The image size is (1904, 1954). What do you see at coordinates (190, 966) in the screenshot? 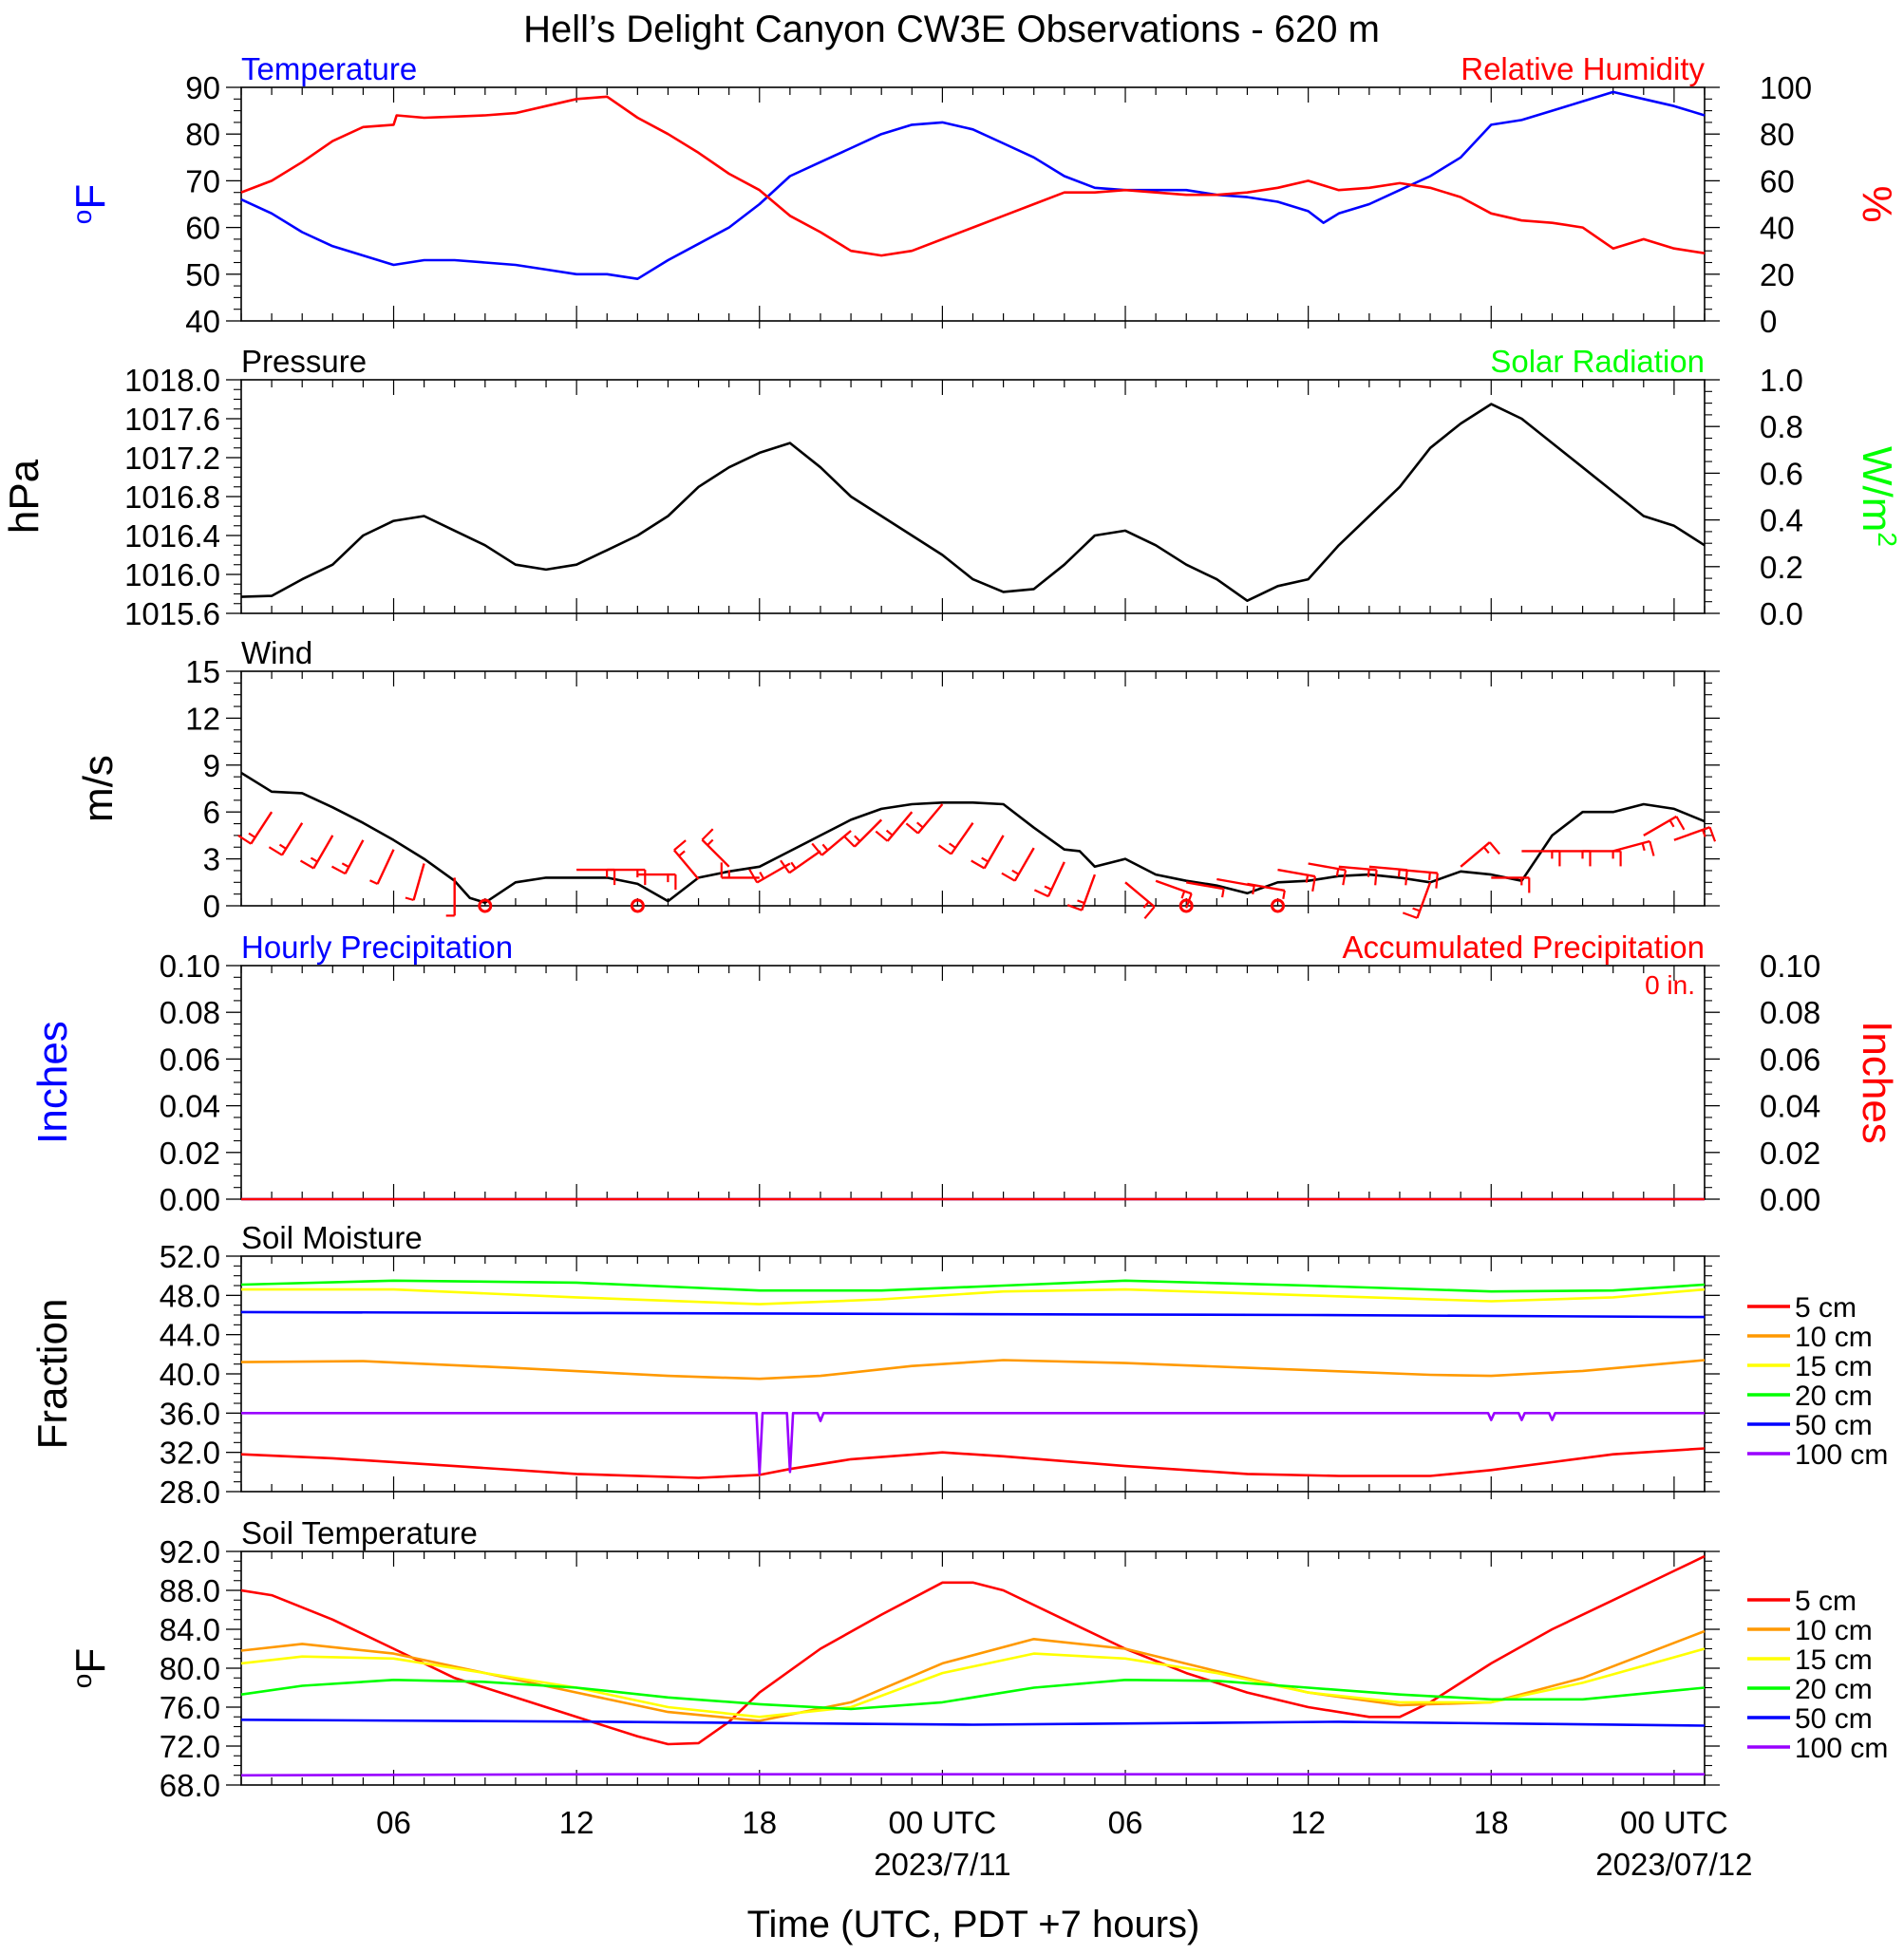
I see `y-tick-label: 0.10` at bounding box center [190, 966].